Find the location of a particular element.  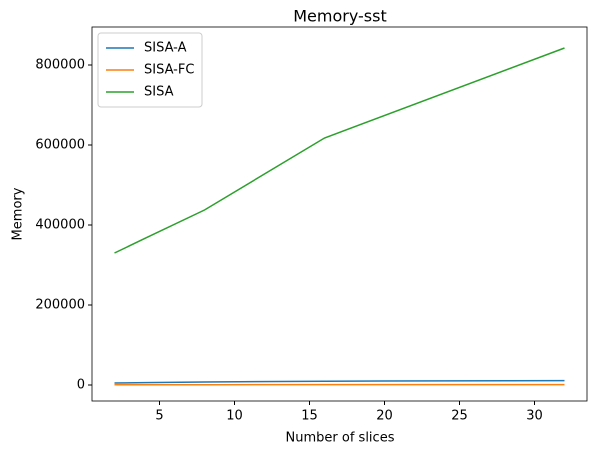

line-series is located at coordinates (340, 382).